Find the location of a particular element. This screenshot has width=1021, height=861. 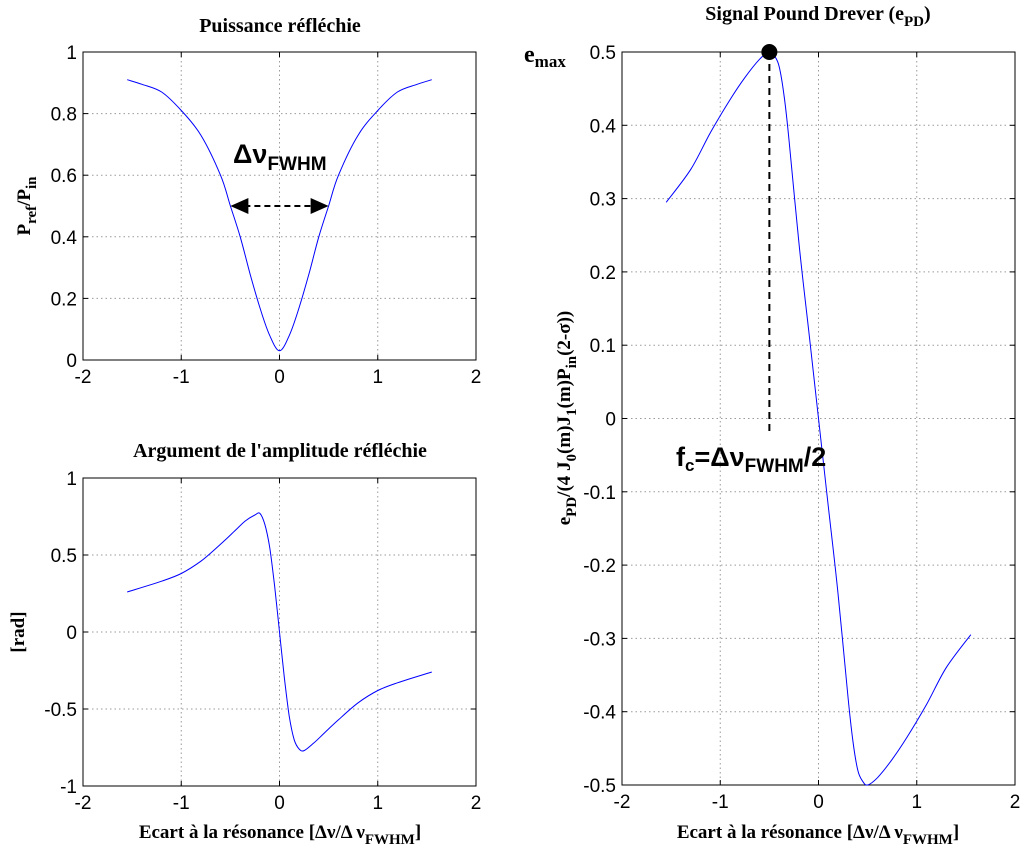

fwhm-arrowhead-left is located at coordinates (239, 206).